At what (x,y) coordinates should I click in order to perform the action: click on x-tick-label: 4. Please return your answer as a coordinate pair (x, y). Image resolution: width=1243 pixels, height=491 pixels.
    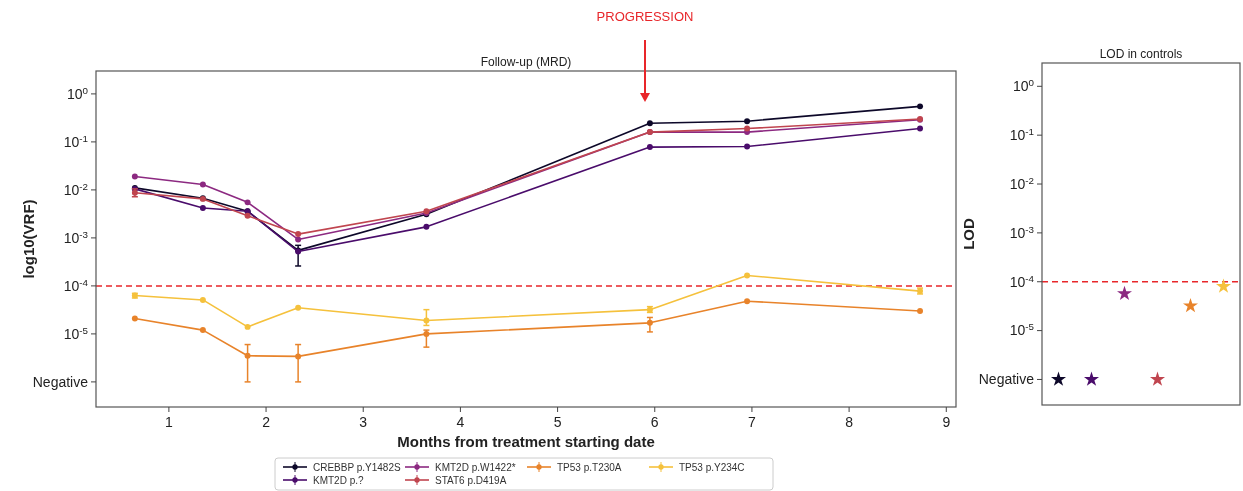
    Looking at the image, I should click on (460, 422).